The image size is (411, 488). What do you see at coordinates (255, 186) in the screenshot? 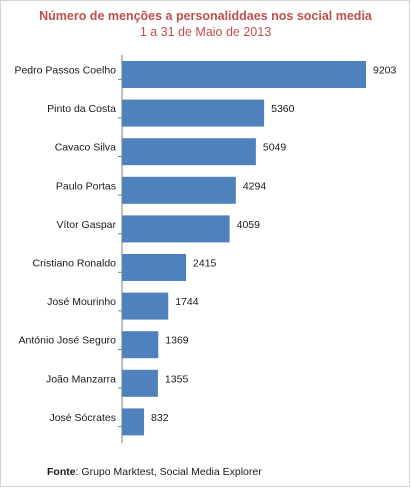
I see `data-label: 4294` at bounding box center [255, 186].